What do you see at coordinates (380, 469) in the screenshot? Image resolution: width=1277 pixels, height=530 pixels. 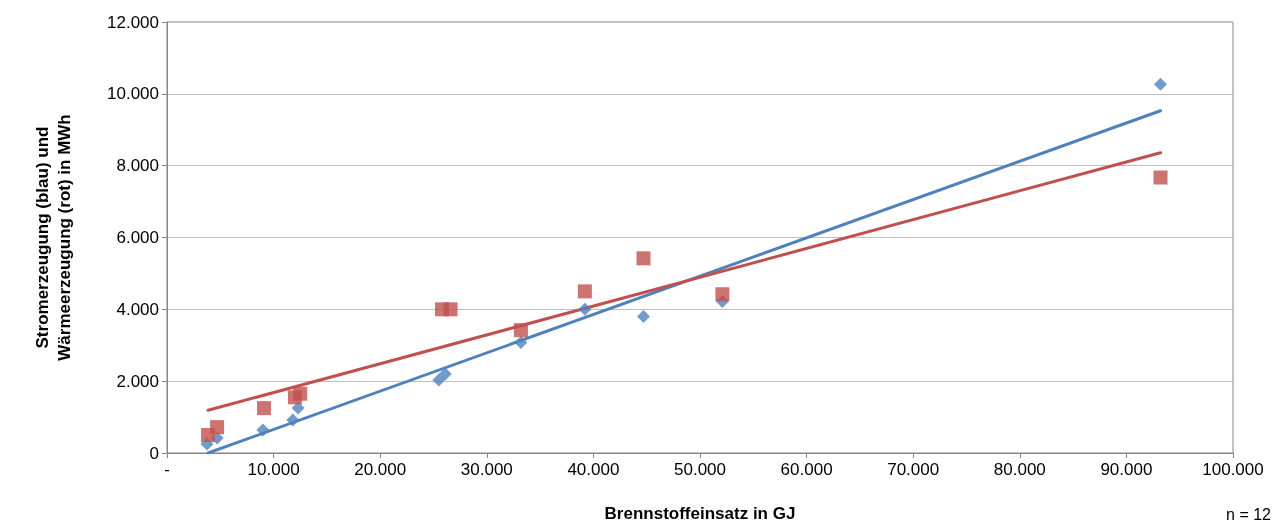 I see `x-tick-label: 20.000` at bounding box center [380, 469].